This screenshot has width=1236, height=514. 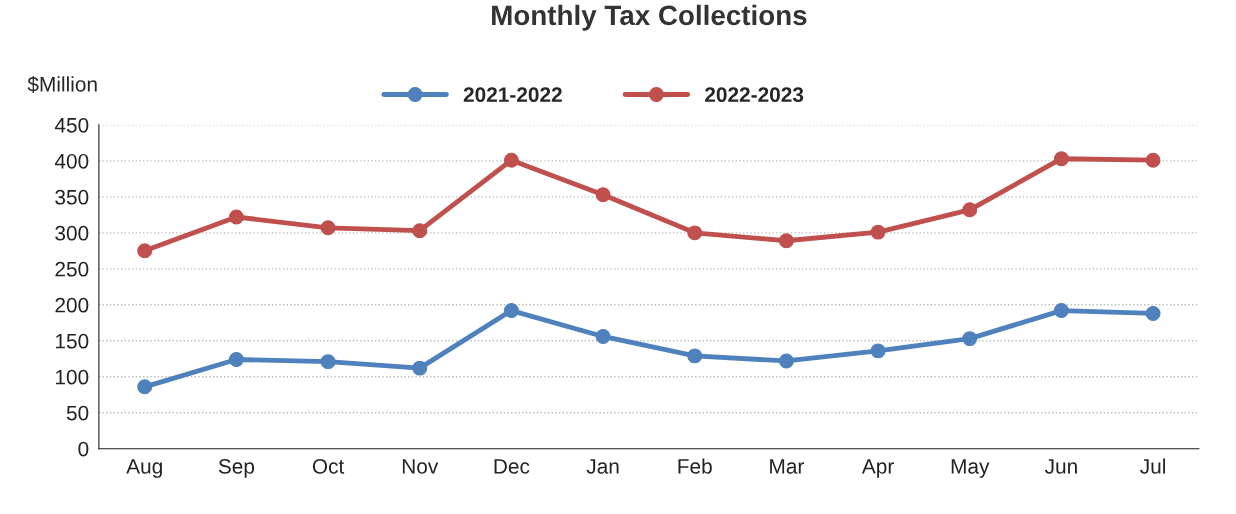 I want to click on x-tick-label: May, so click(x=970, y=468).